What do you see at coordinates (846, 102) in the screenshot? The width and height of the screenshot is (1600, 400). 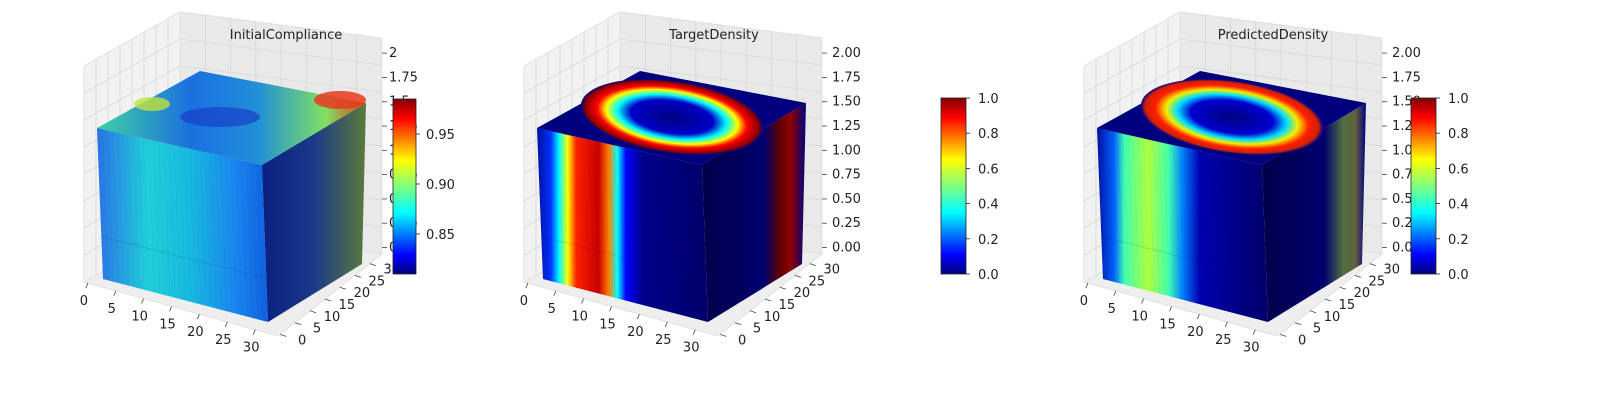 I see `z-tick-label: 1.50` at bounding box center [846, 102].